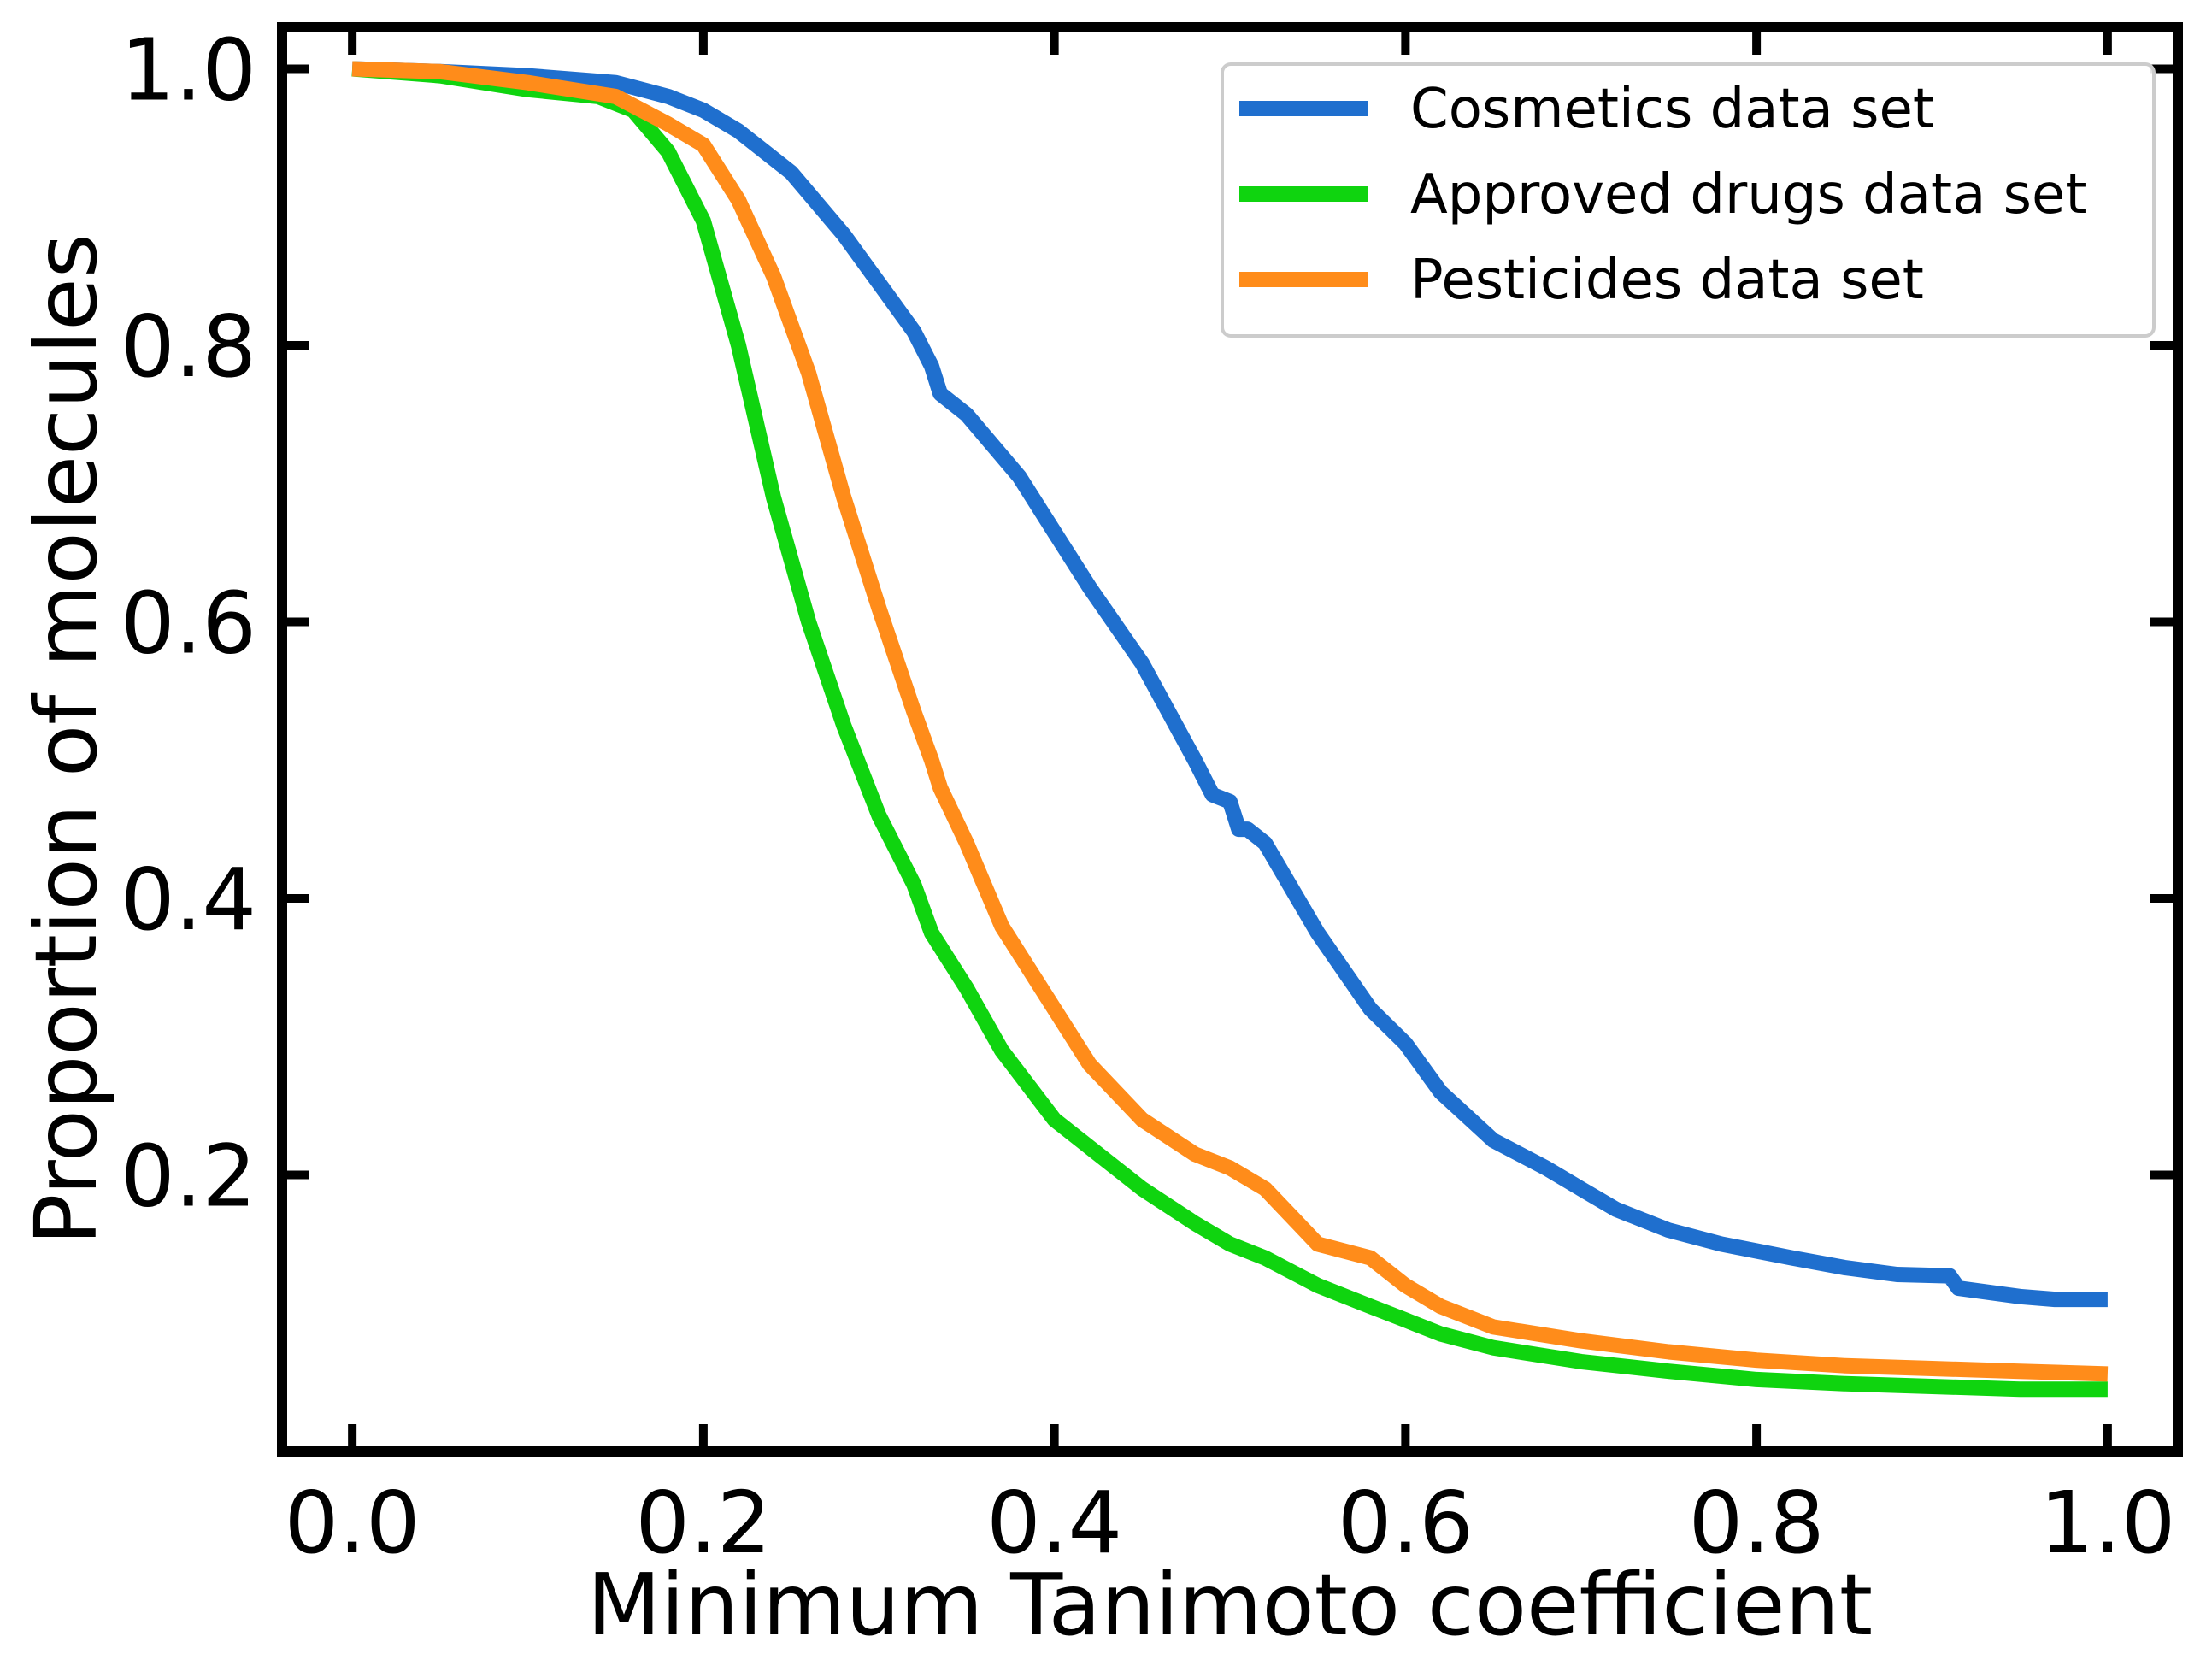 The width and height of the screenshot is (2212, 1654). Describe the element at coordinates (1748, 195) in the screenshot. I see `legend-label-2: Approved drugs data set` at that location.